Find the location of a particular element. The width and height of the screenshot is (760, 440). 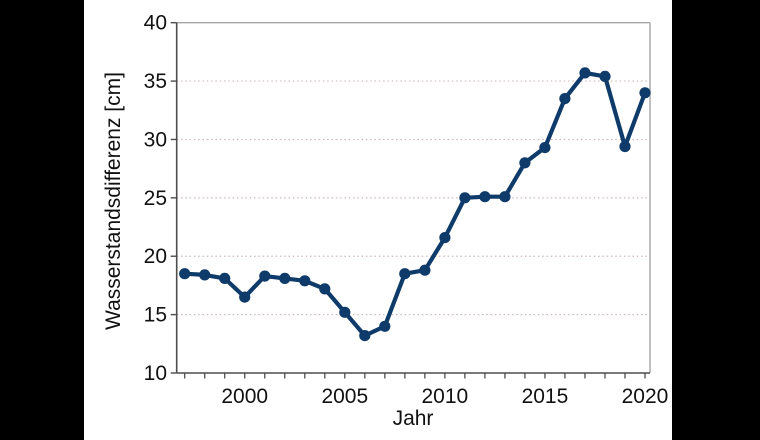

y-axis-title: Wasserstandsdifferenz [cm] is located at coordinates (113, 201).